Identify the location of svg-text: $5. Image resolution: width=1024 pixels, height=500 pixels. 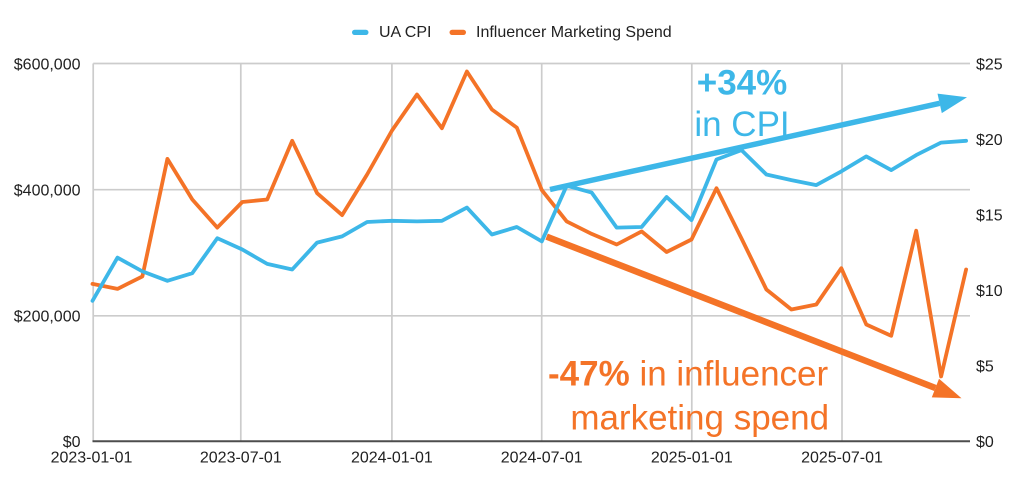
(985, 367).